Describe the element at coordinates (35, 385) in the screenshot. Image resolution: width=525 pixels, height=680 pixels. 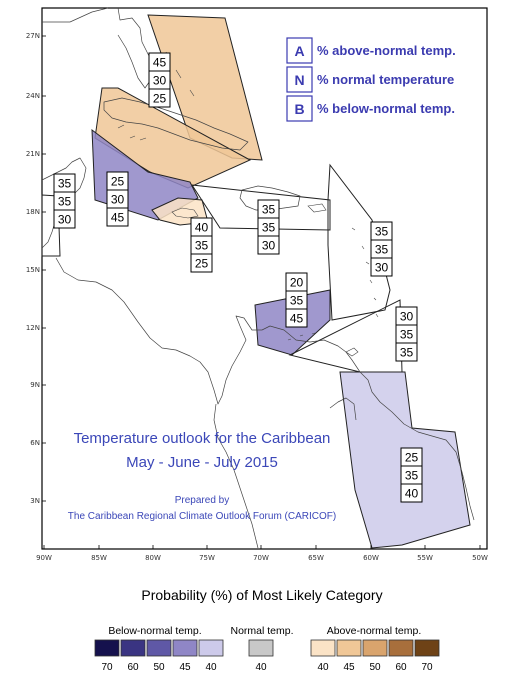
I see `lat-label: 9N` at that location.